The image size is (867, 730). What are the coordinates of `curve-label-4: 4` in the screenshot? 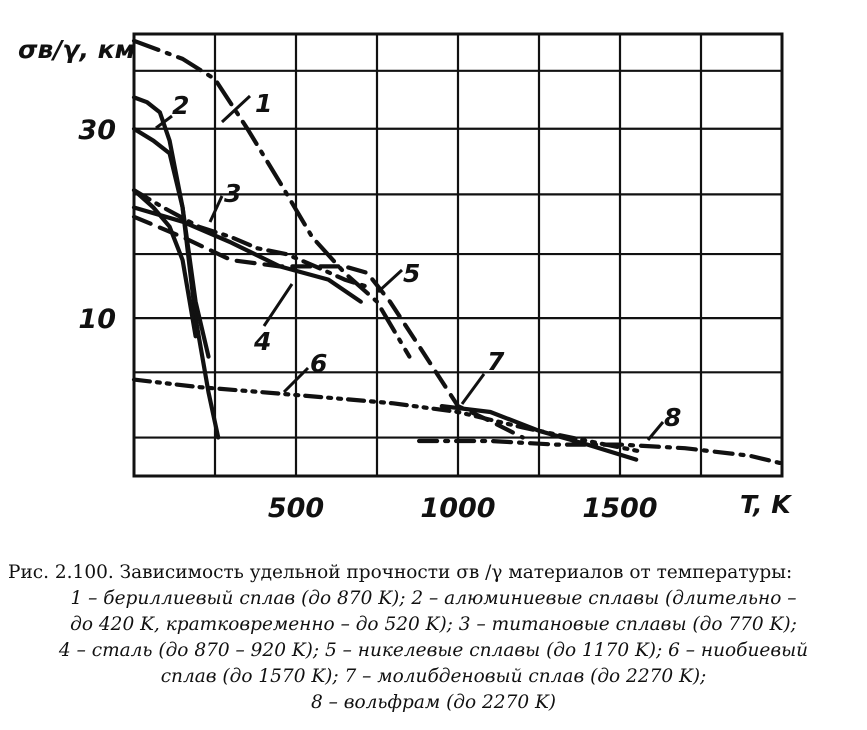 It's located at (262, 341).